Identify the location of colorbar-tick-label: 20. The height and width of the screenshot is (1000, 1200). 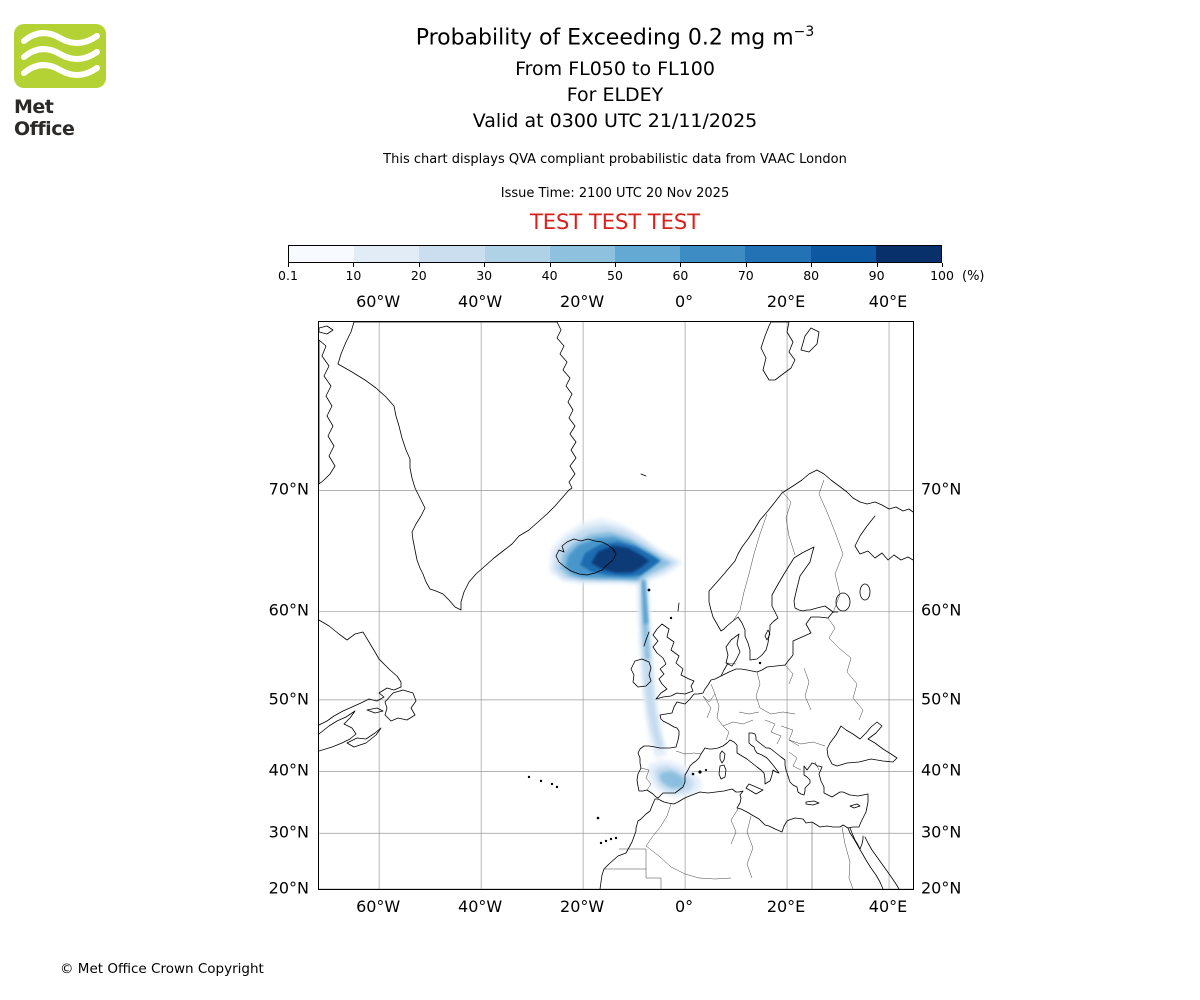
(418, 275).